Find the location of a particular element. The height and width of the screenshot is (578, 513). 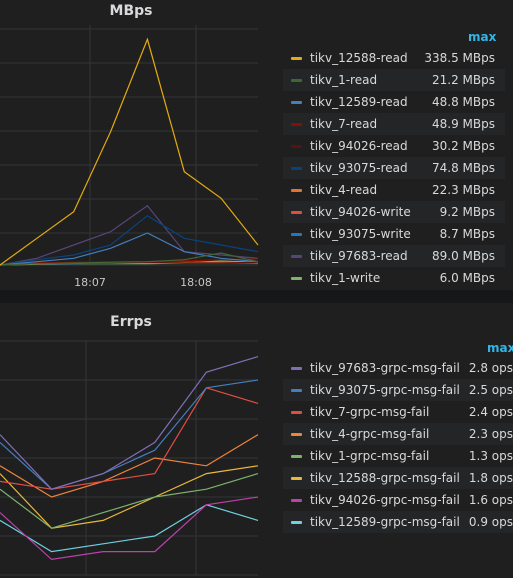

series-line-tikv_1-grpc-msg-fail is located at coordinates (129, 501).